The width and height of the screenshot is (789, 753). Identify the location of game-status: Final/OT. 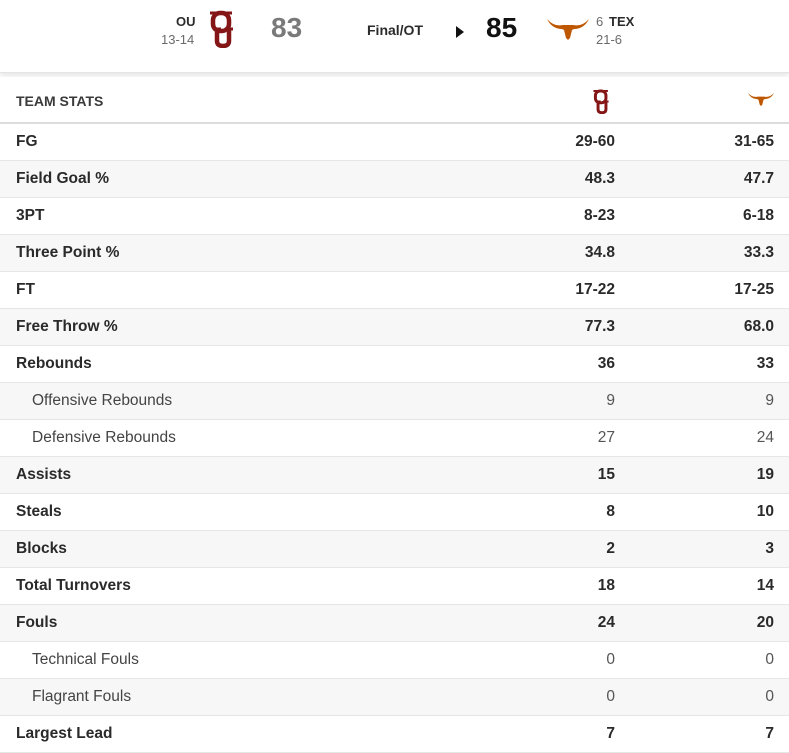
(395, 30).